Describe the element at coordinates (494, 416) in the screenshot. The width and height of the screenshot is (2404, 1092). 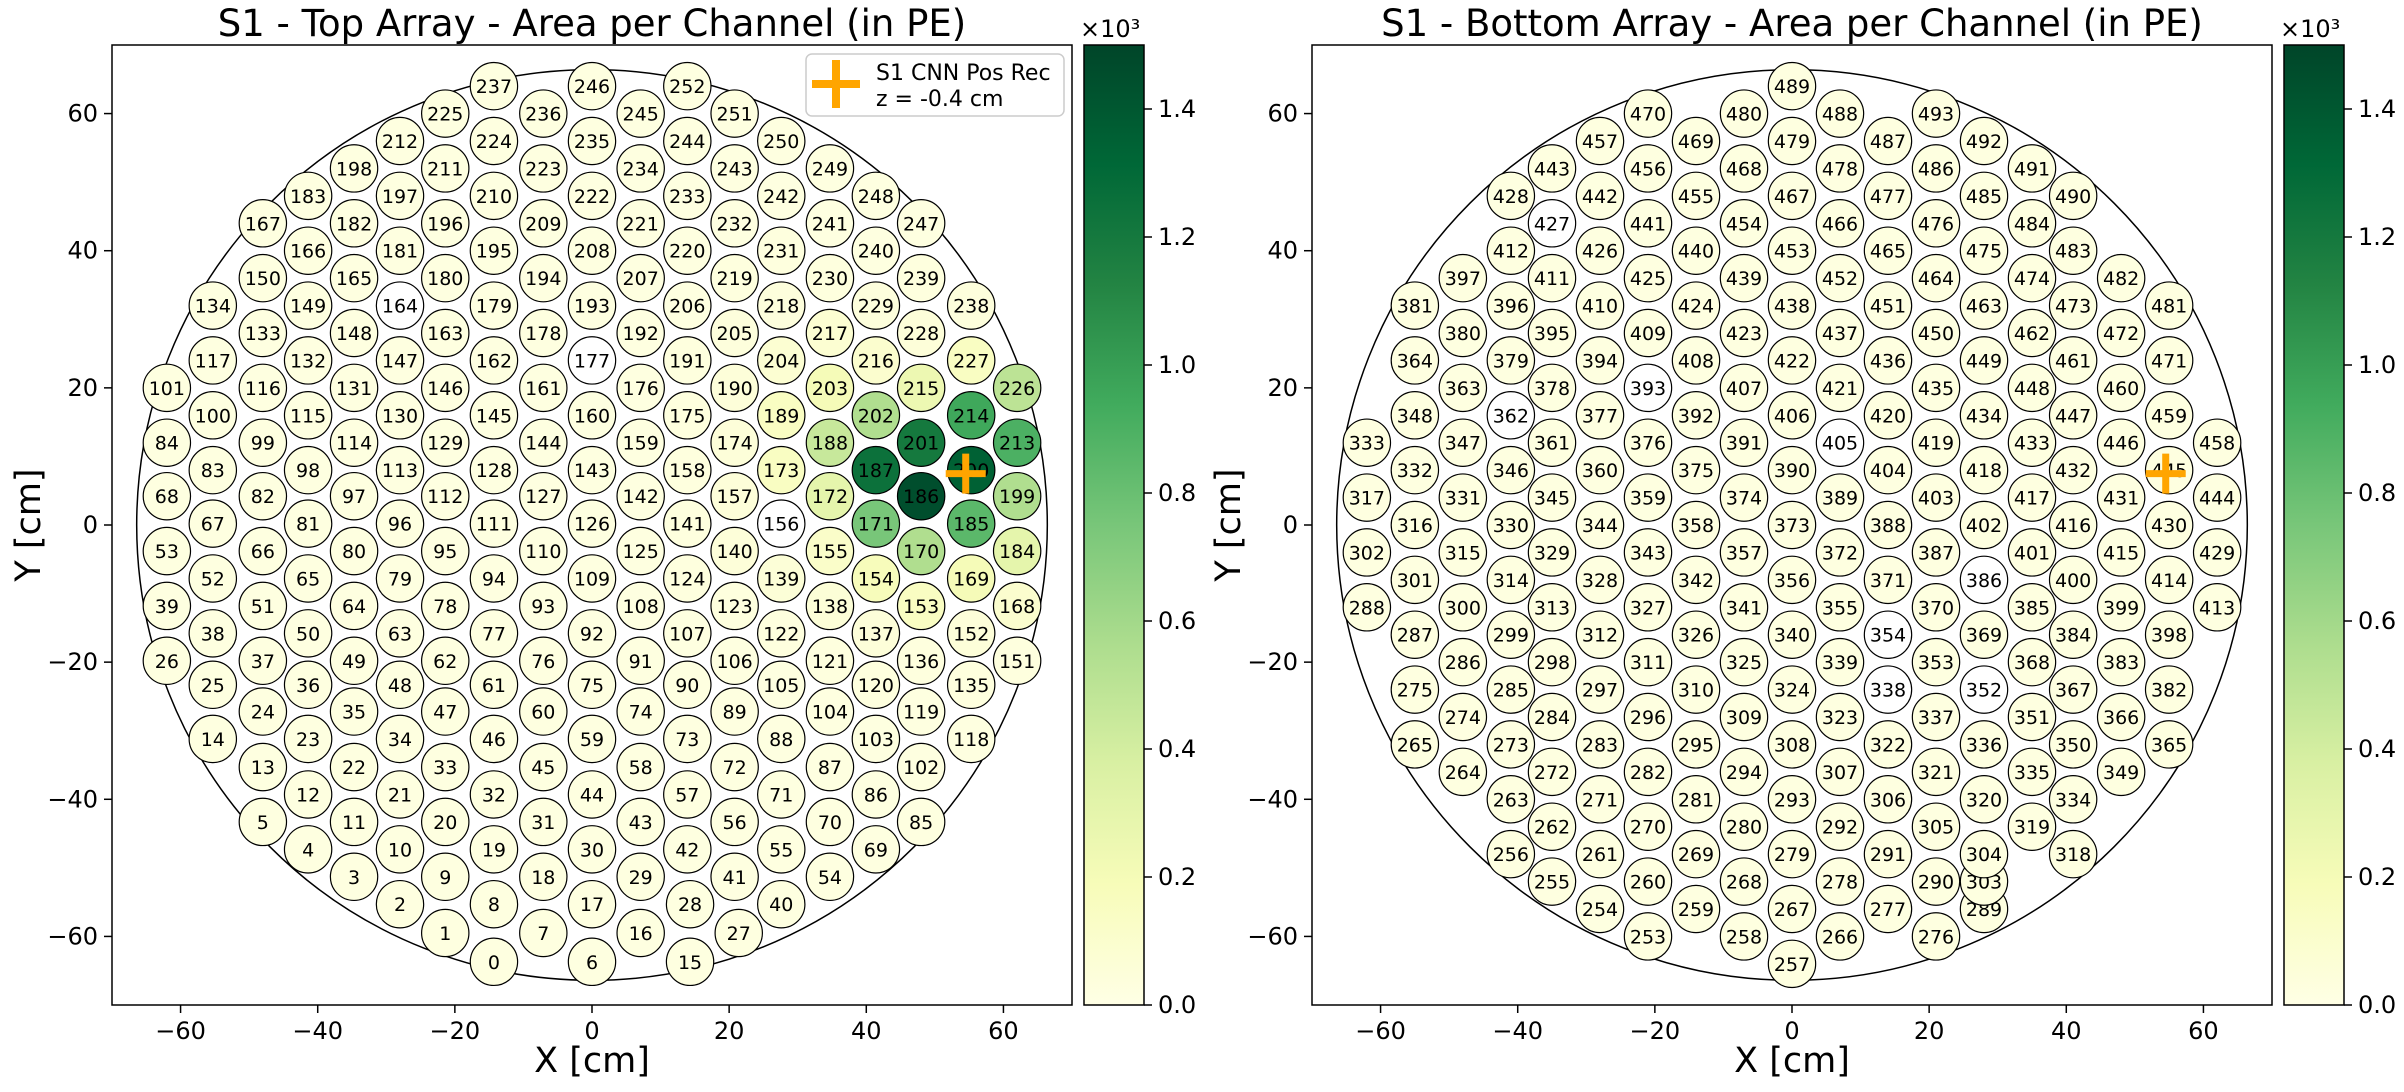
I see `channel-label: 145` at that location.